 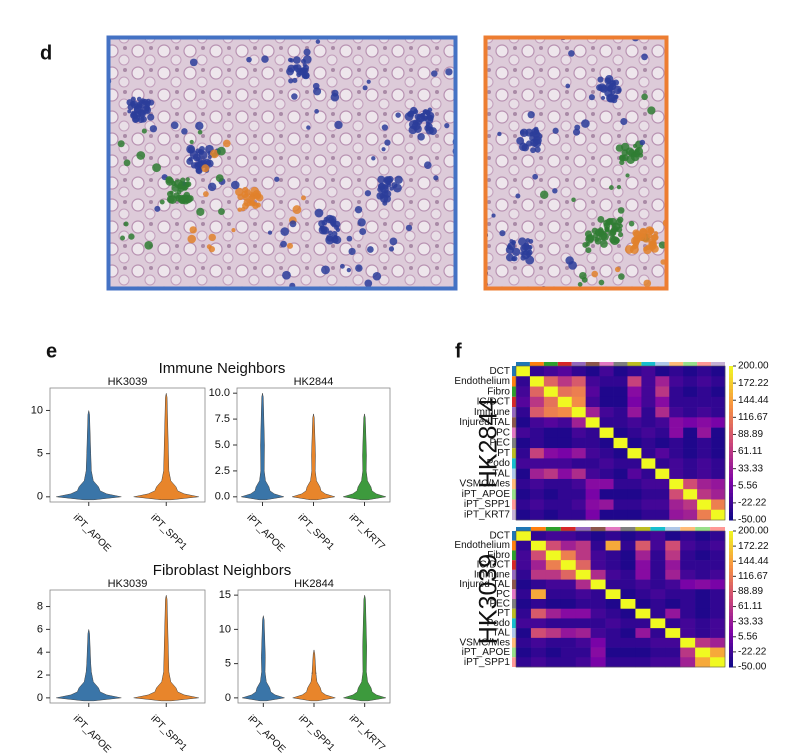 I want to click on row-color-strip, so click(x=514, y=432).